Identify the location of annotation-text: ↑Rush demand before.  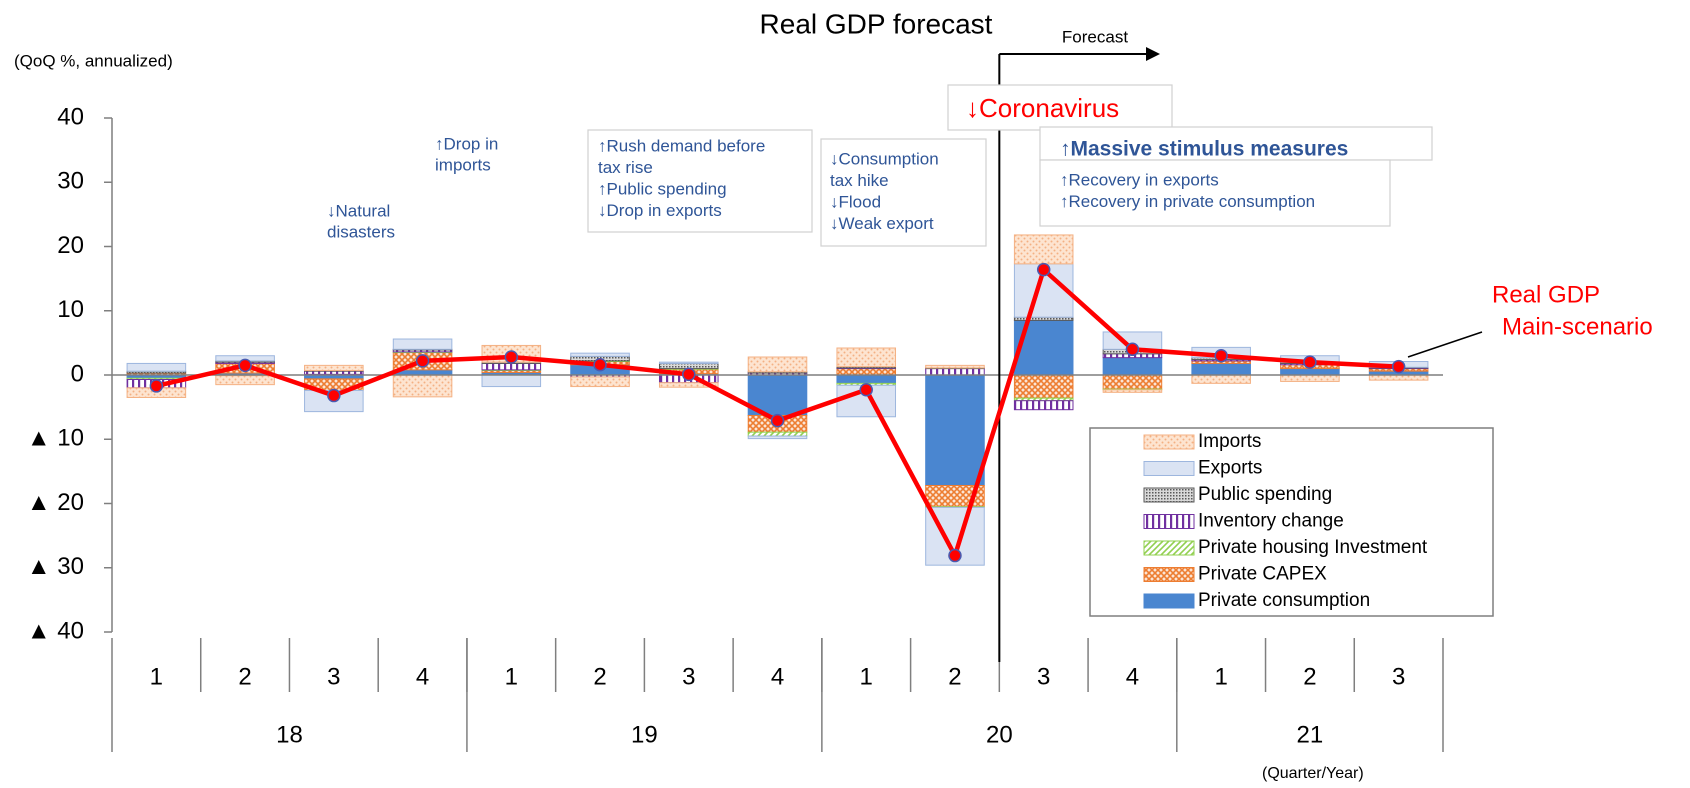
(681, 145).